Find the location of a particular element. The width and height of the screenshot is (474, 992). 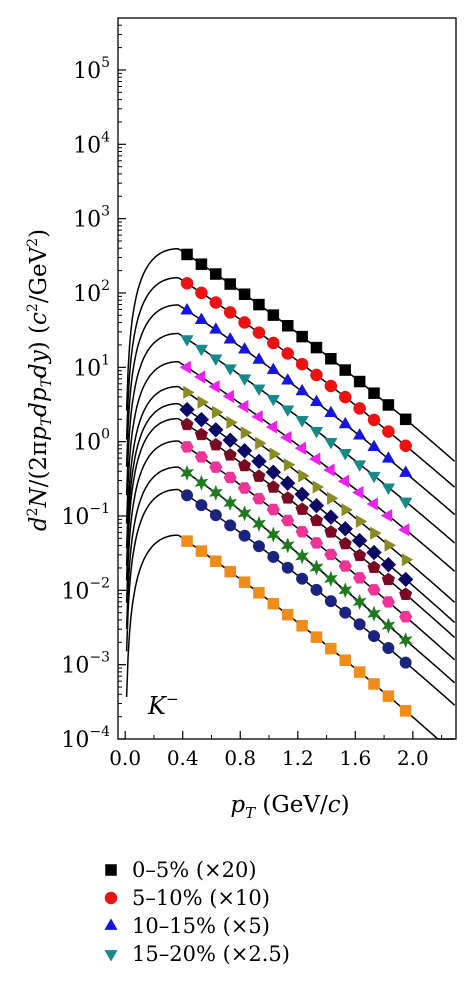

x-axis-label: pT (GeV/c) is located at coordinates (289, 807).